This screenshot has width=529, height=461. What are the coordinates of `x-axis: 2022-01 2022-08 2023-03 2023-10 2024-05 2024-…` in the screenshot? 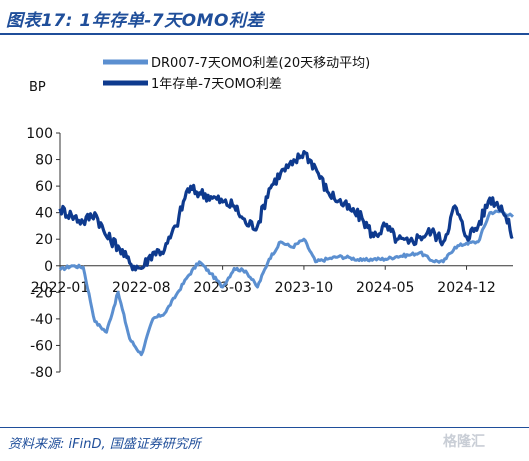 It's located at (272, 280).